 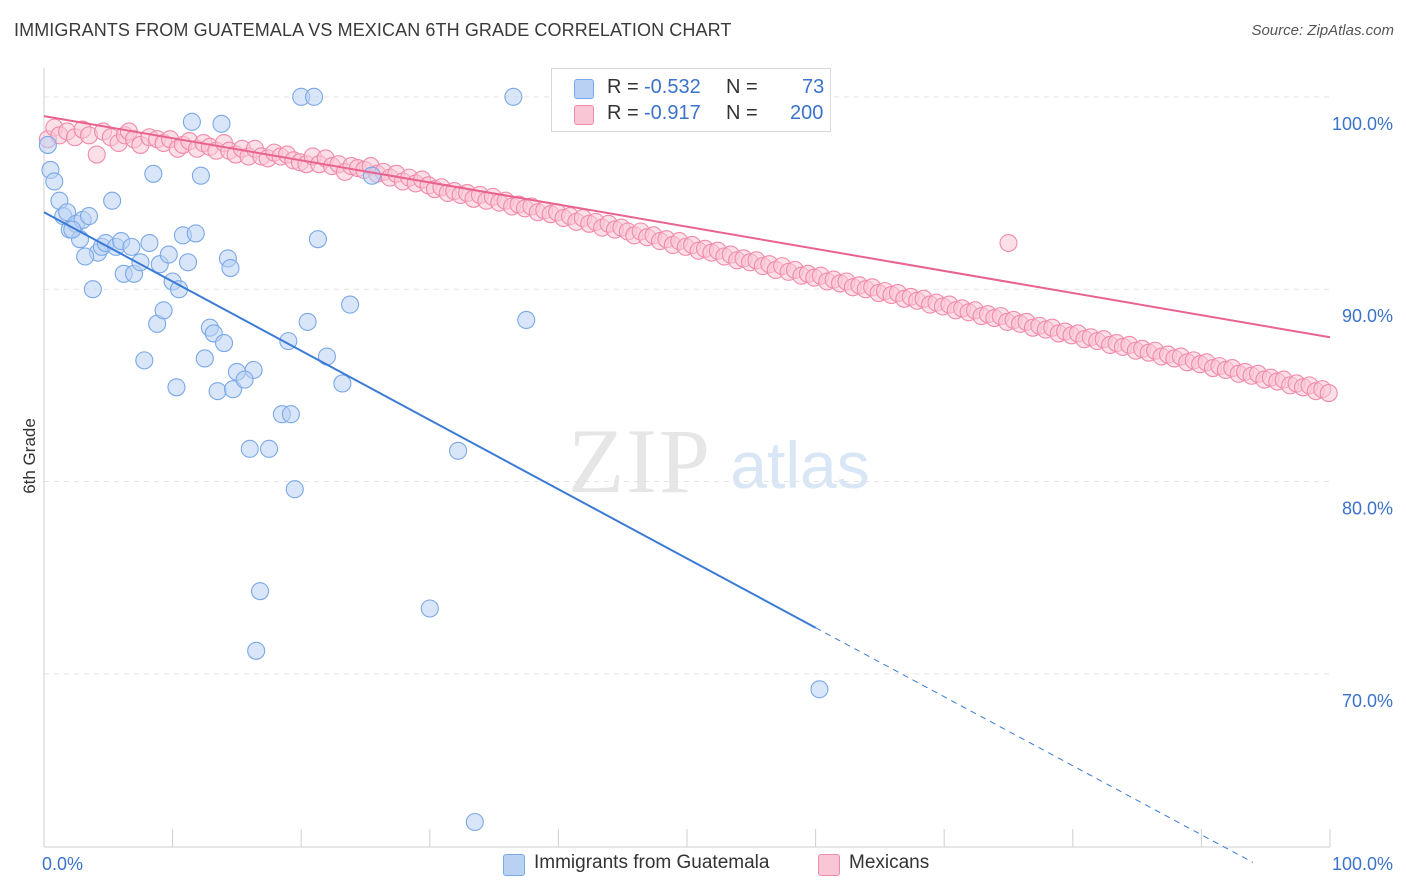 I want to click on y-axis-title: 6th Grade, so click(x=29, y=456).